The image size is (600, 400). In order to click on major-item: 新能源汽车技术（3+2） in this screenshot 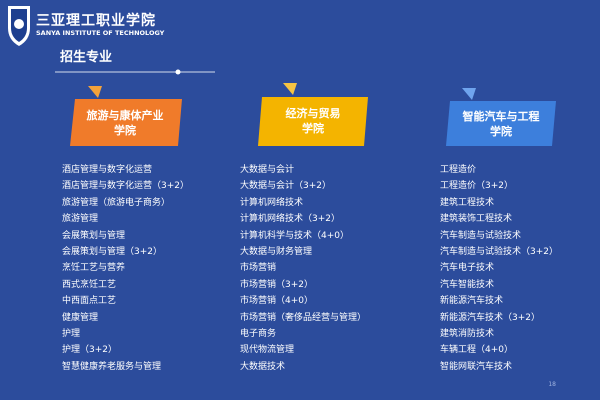, I will do `click(490, 317)`.